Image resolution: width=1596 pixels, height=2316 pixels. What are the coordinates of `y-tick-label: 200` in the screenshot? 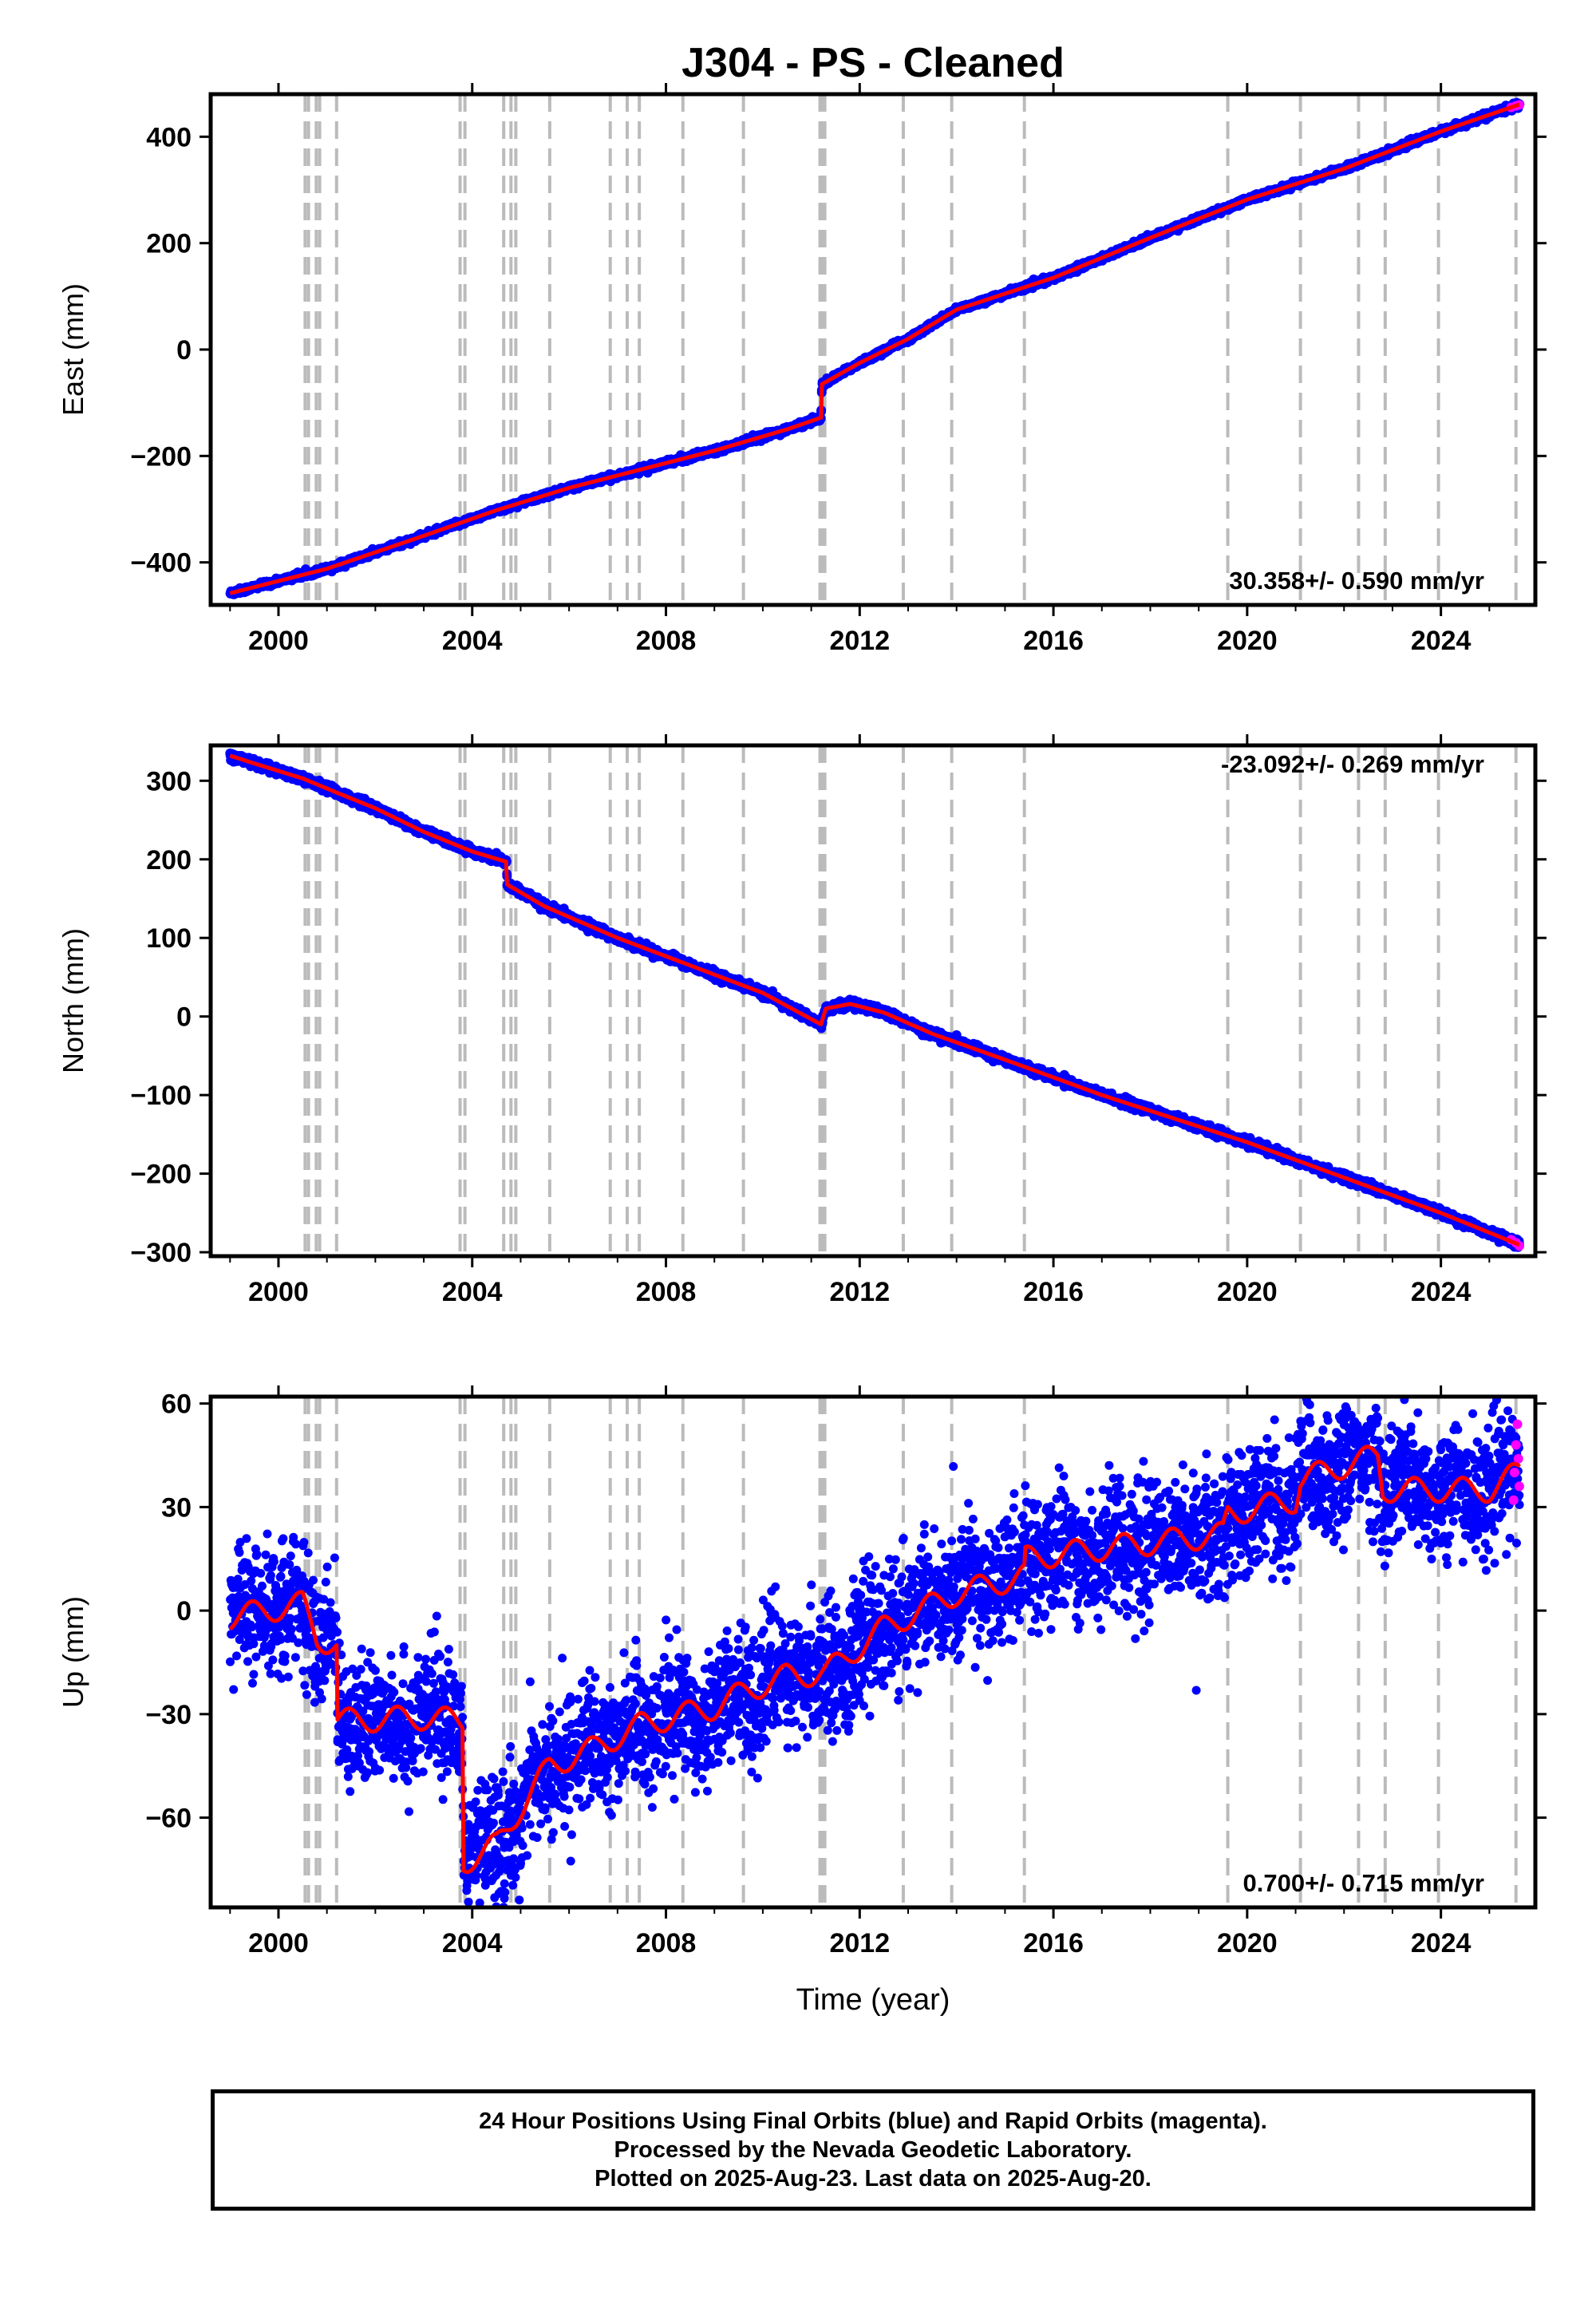 It's located at (169, 244).